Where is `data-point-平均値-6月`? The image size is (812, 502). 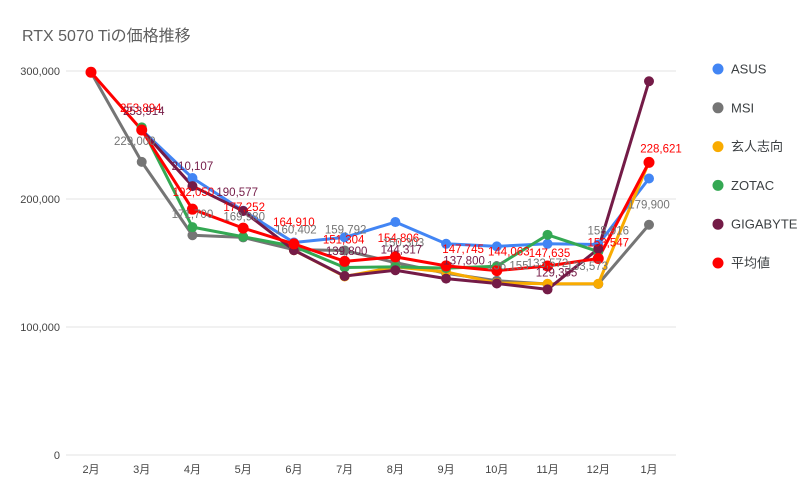
data-point-平均値-6月 is located at coordinates (294, 244).